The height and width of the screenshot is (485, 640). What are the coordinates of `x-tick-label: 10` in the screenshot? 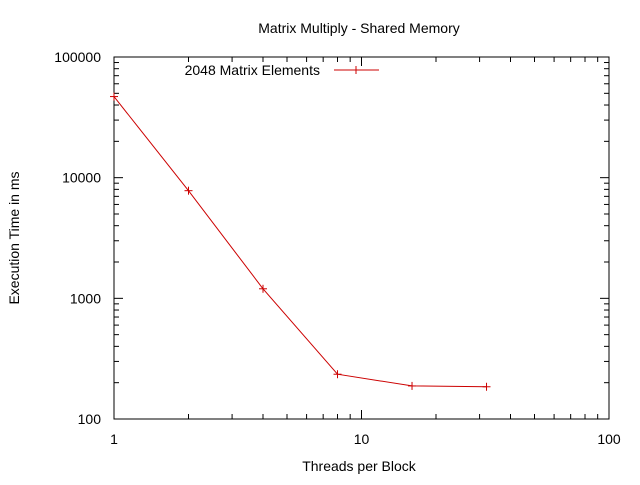 It's located at (362, 439).